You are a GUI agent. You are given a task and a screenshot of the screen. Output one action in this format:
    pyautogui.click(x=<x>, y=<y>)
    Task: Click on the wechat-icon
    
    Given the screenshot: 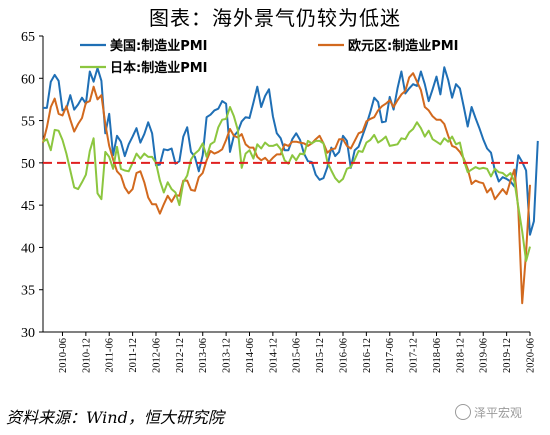 What is the action you would take?
    pyautogui.click(x=463, y=412)
    